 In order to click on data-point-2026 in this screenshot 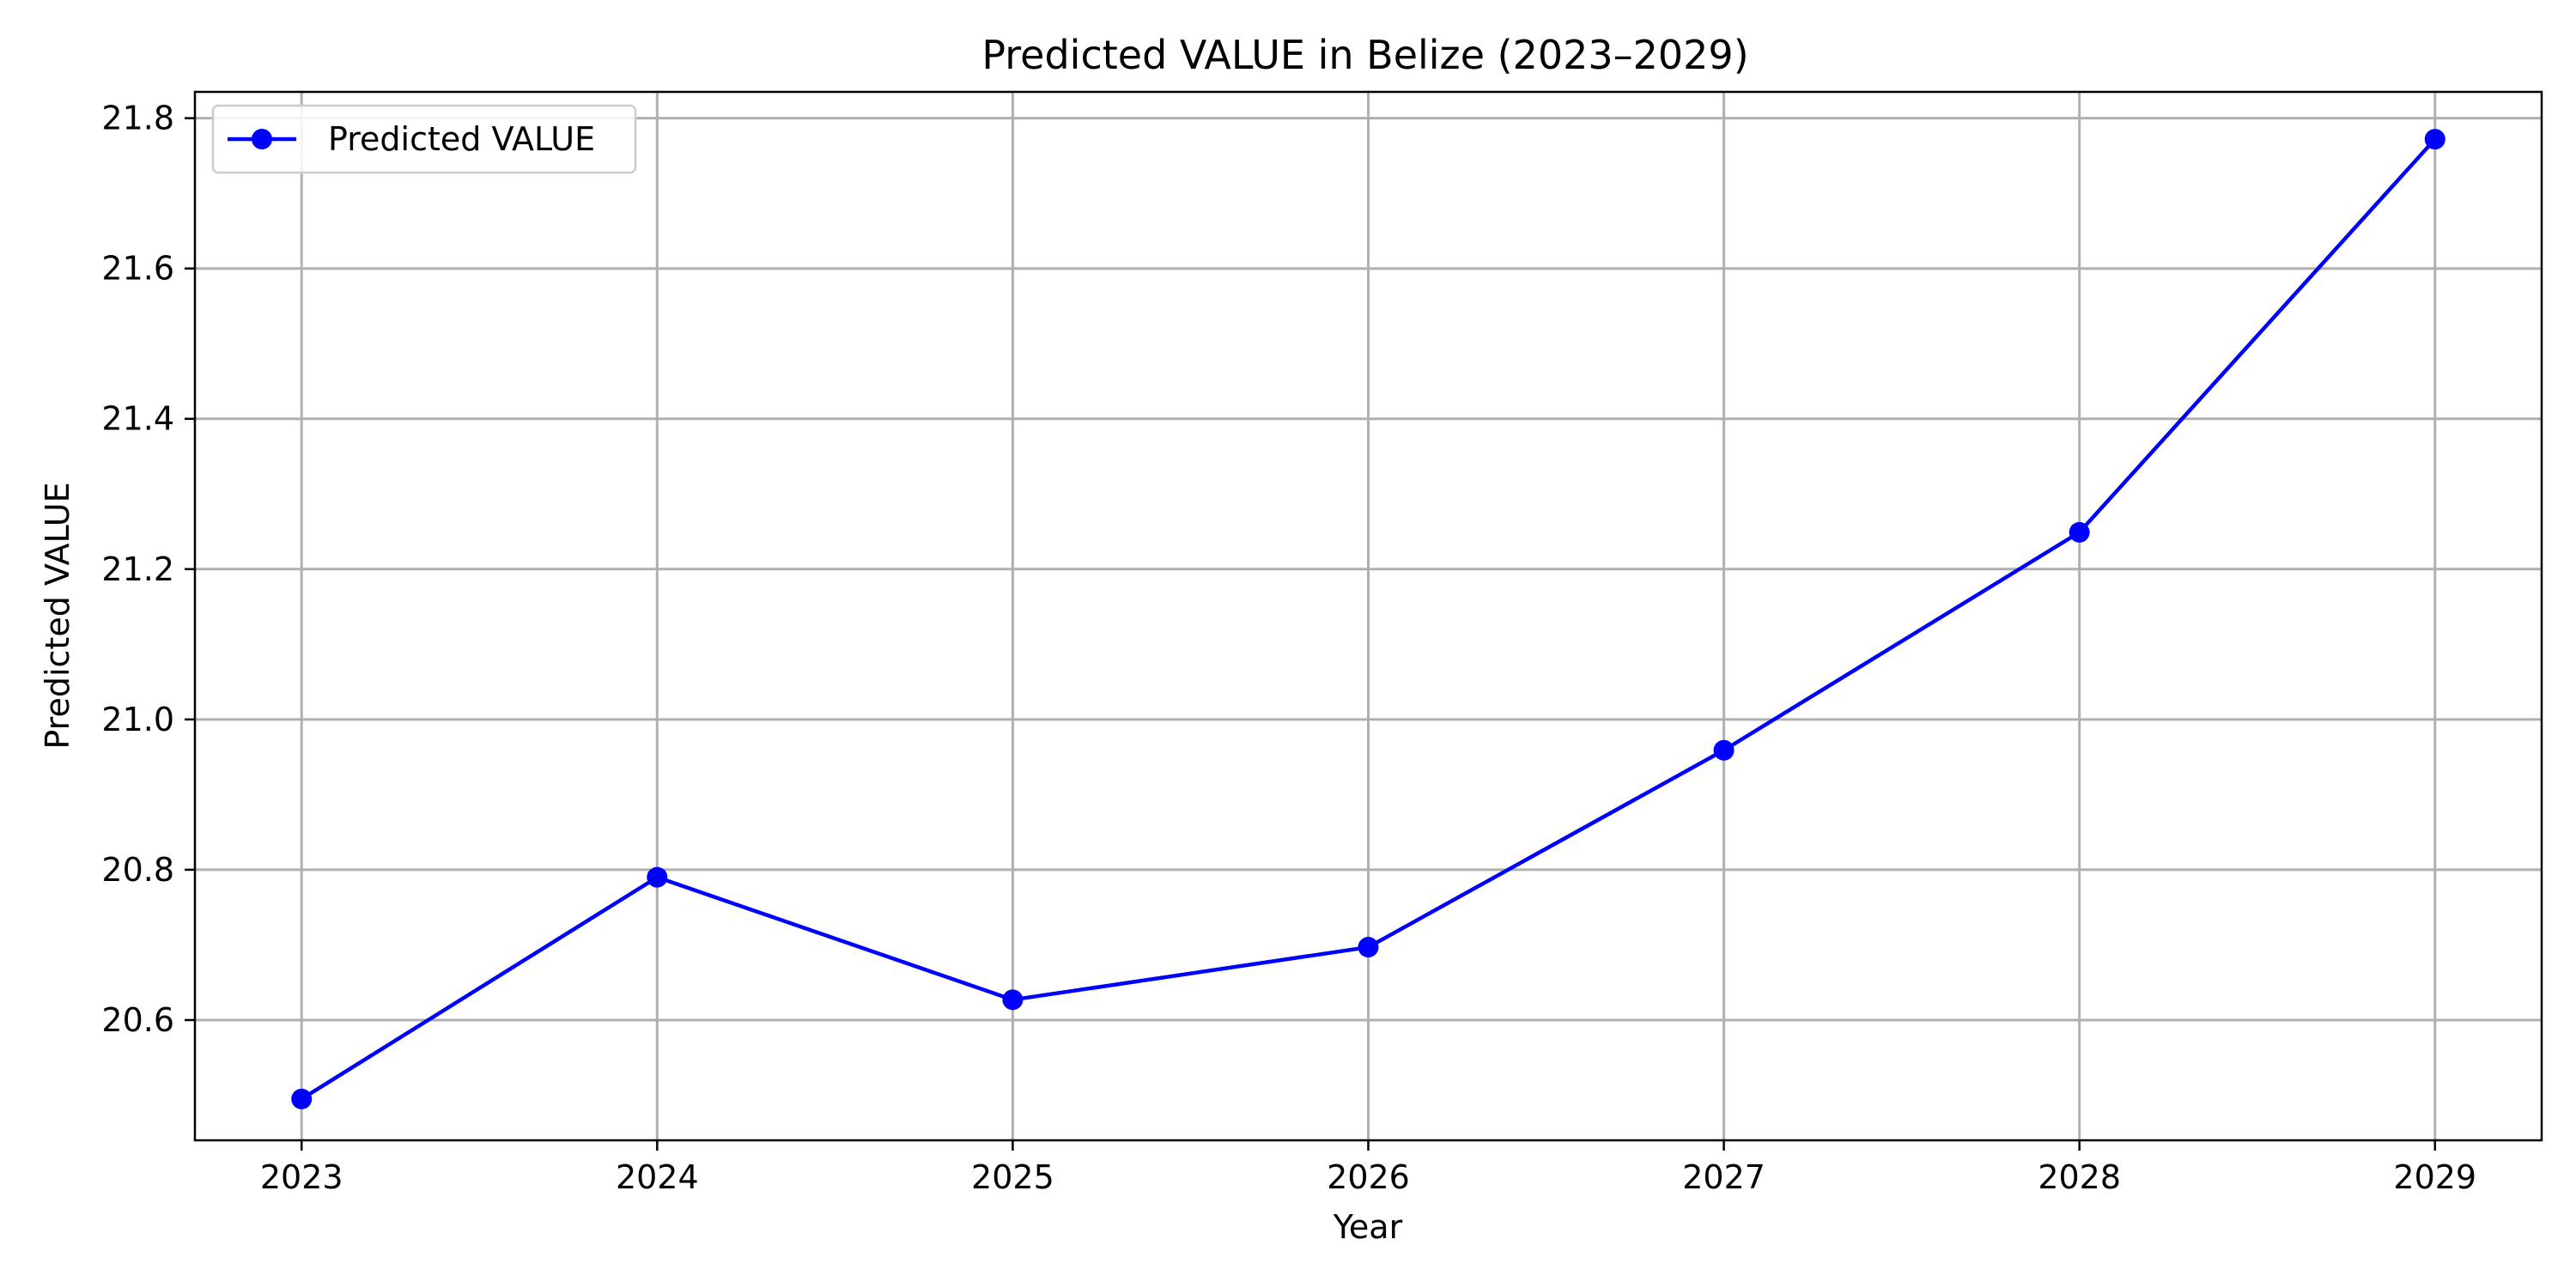, I will do `click(1368, 947)`.